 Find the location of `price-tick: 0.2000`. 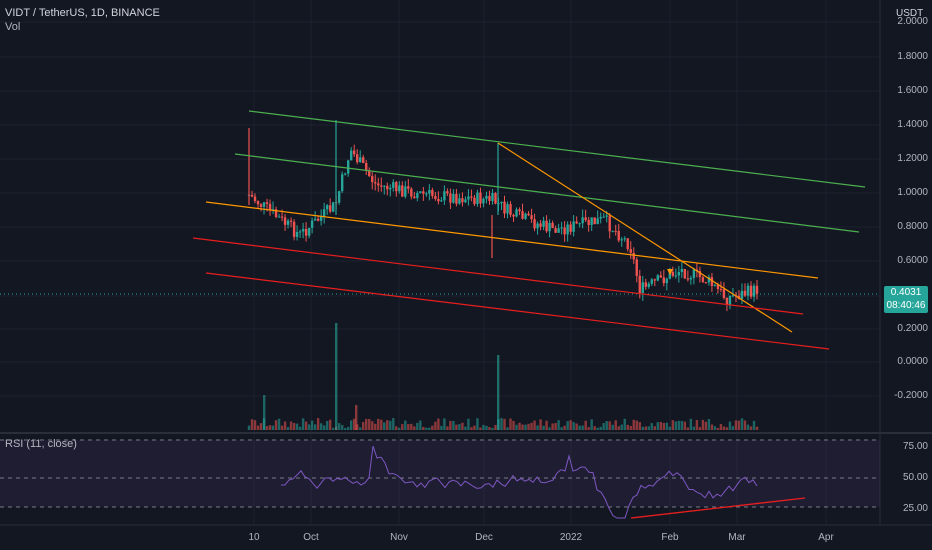

price-tick: 0.2000 is located at coordinates (912, 328).